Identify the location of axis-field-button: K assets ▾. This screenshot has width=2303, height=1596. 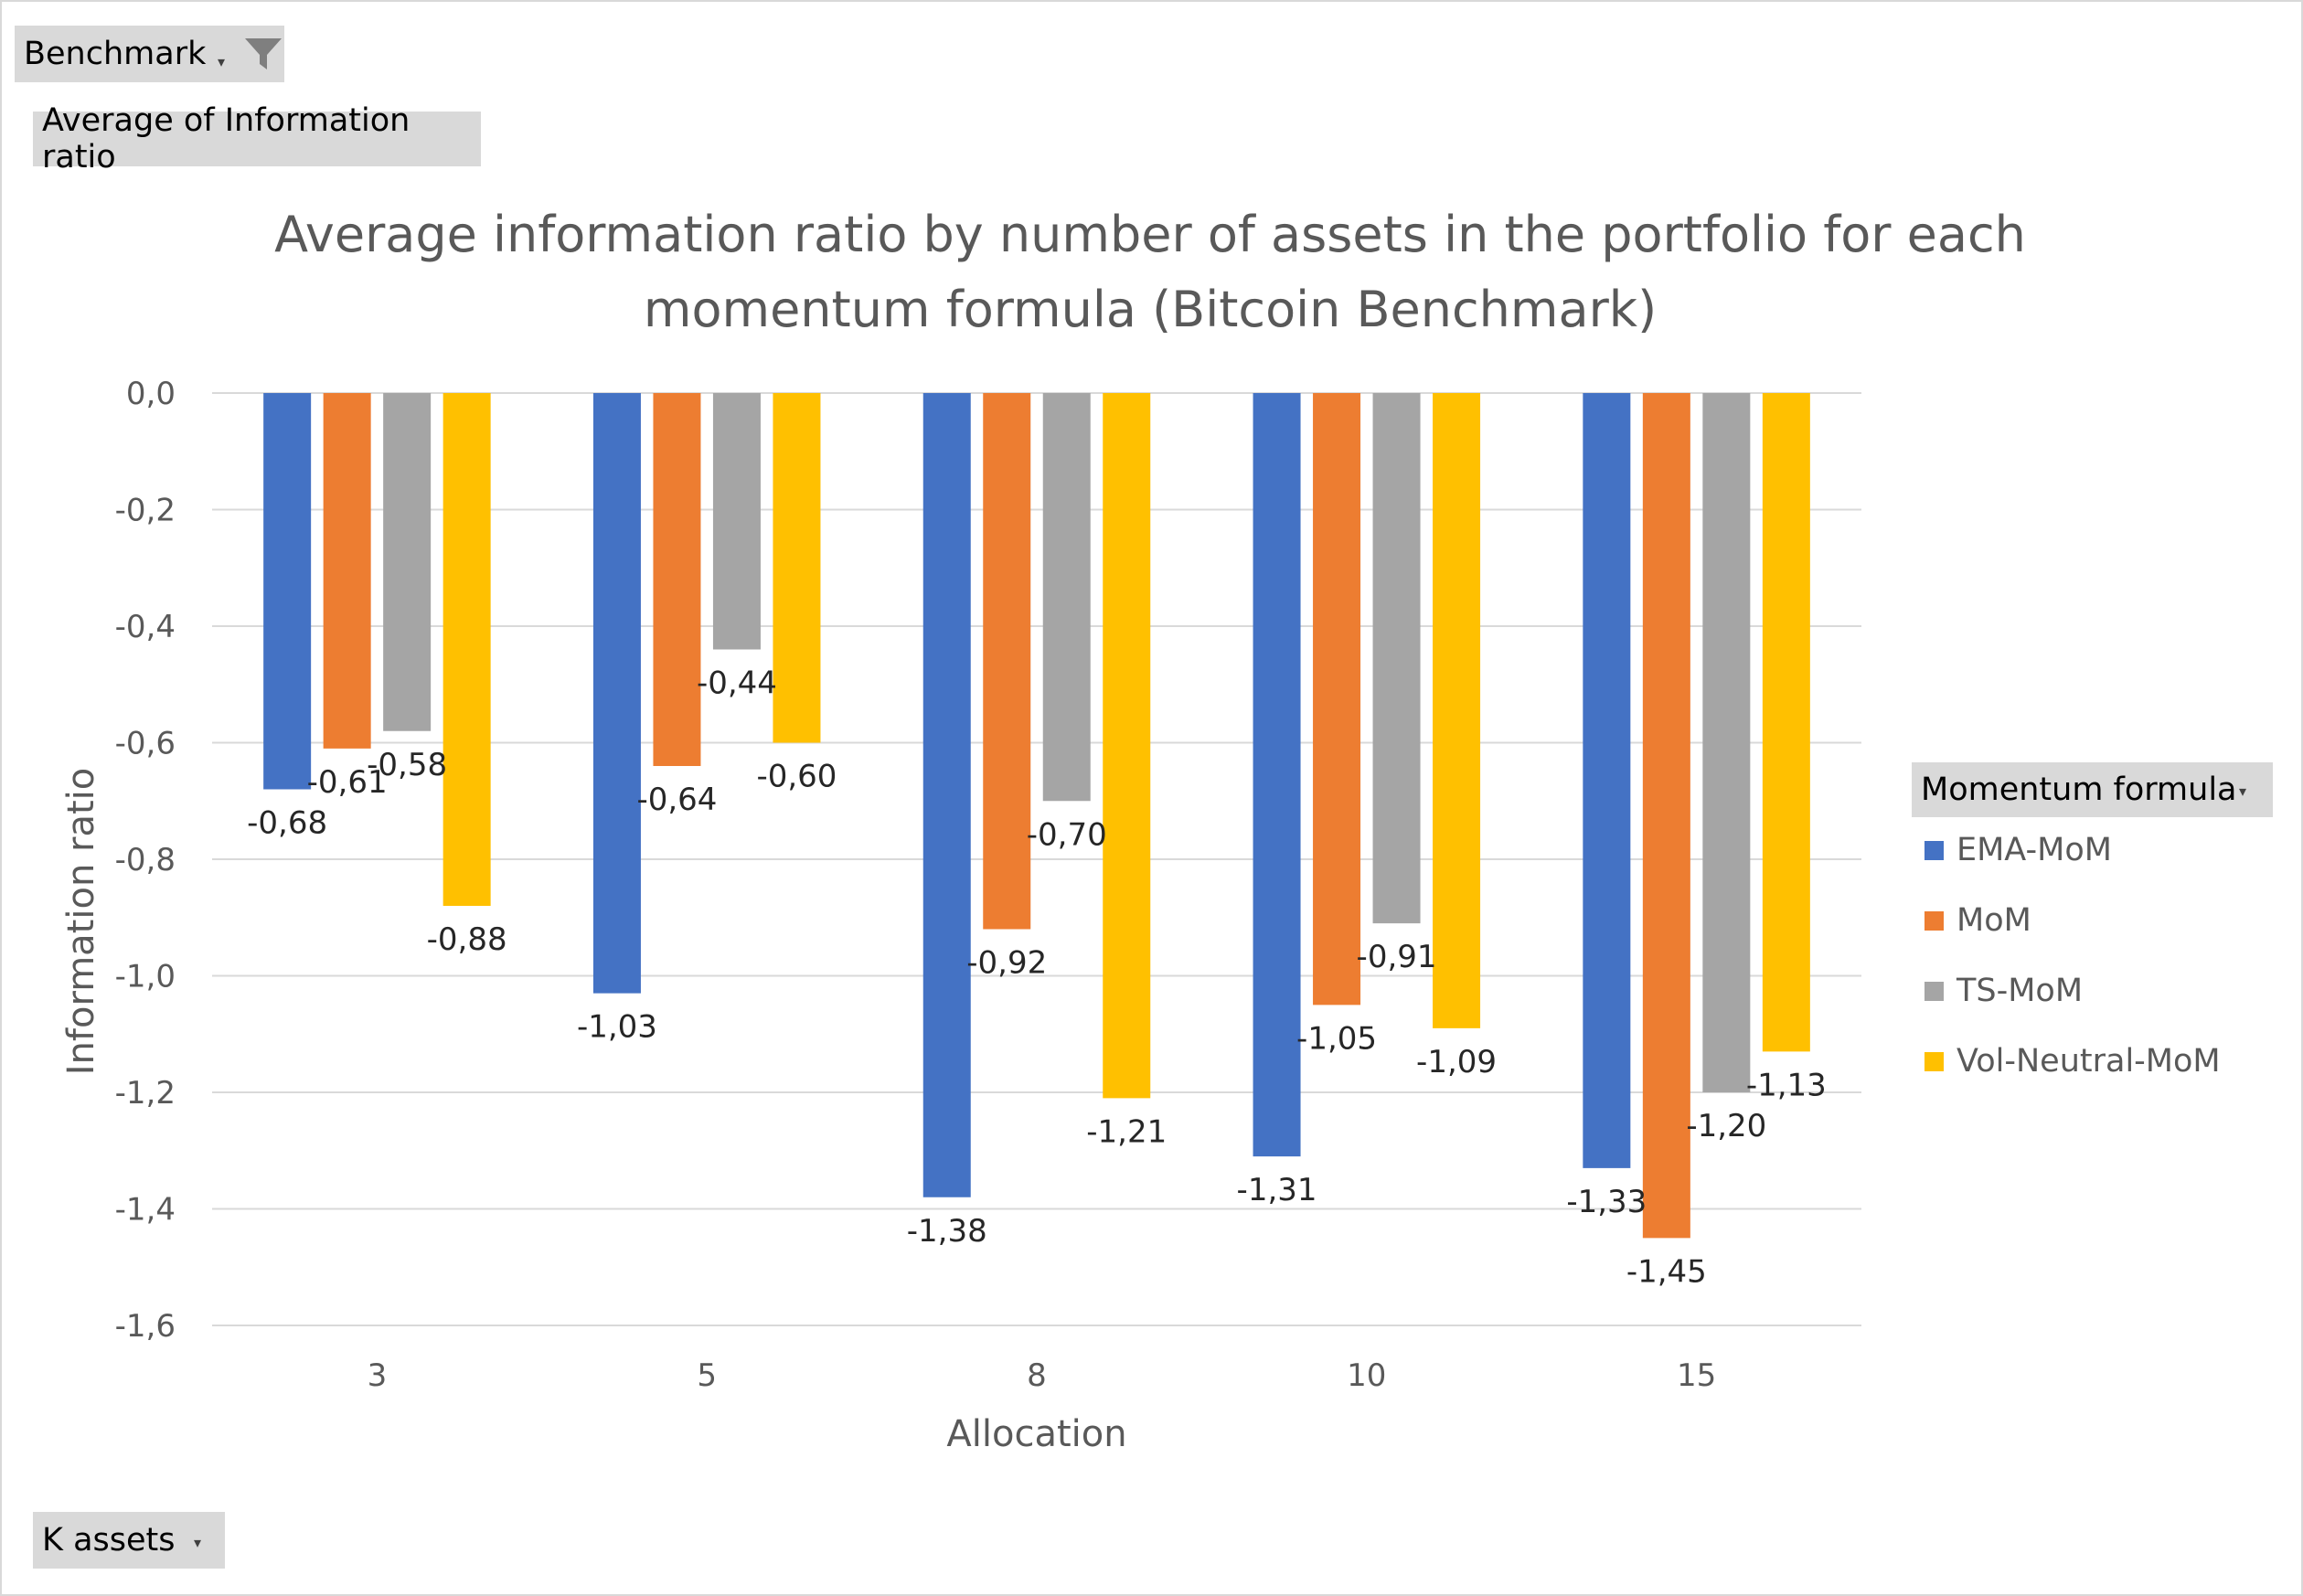
(129, 1540).